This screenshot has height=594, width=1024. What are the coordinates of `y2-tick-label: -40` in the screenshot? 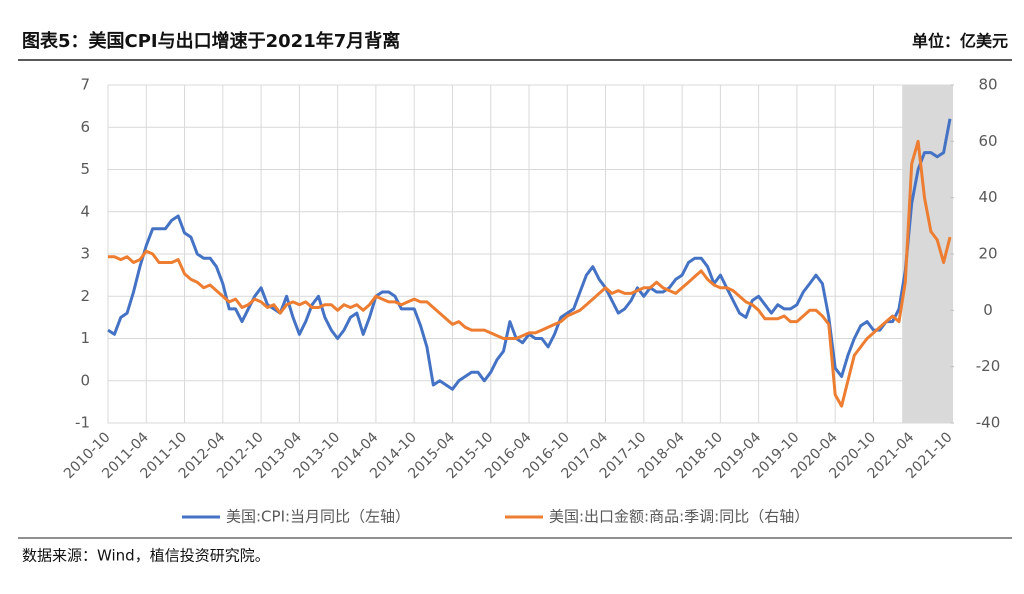 It's located at (988, 423).